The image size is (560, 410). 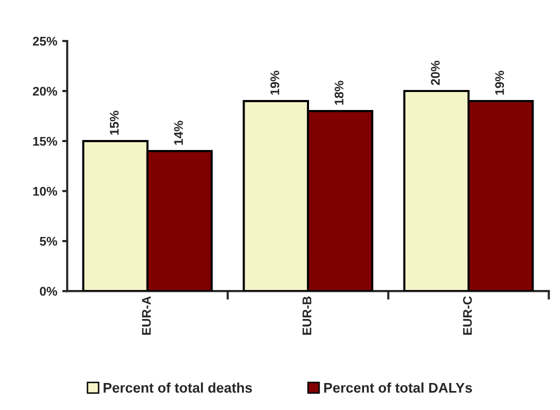 I want to click on y-tick-label: 25%, so click(x=45, y=41).